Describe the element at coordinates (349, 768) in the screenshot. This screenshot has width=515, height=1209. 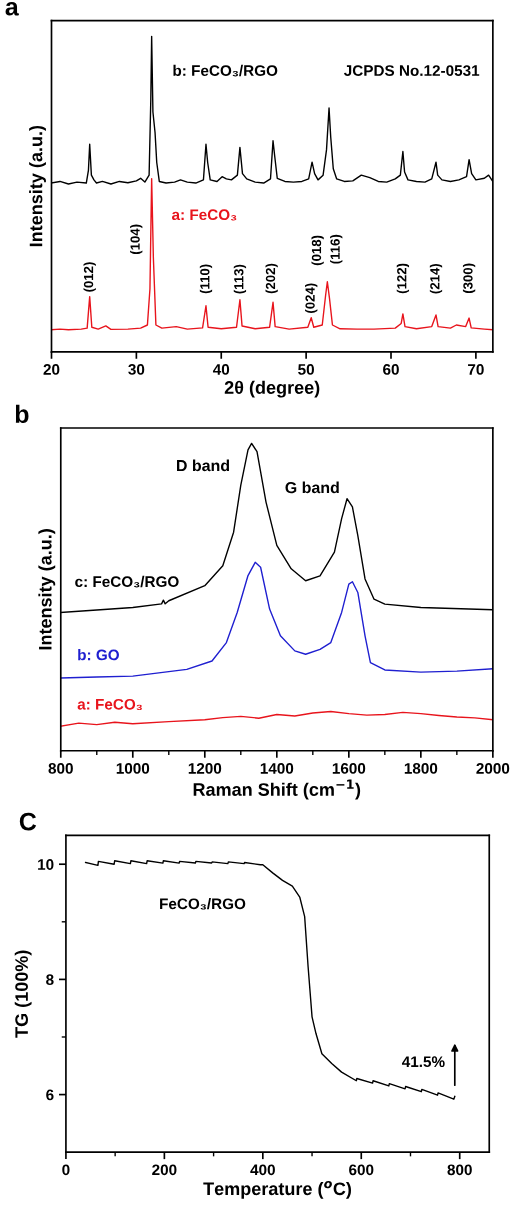
I see `x-tick-label: 1600` at that location.